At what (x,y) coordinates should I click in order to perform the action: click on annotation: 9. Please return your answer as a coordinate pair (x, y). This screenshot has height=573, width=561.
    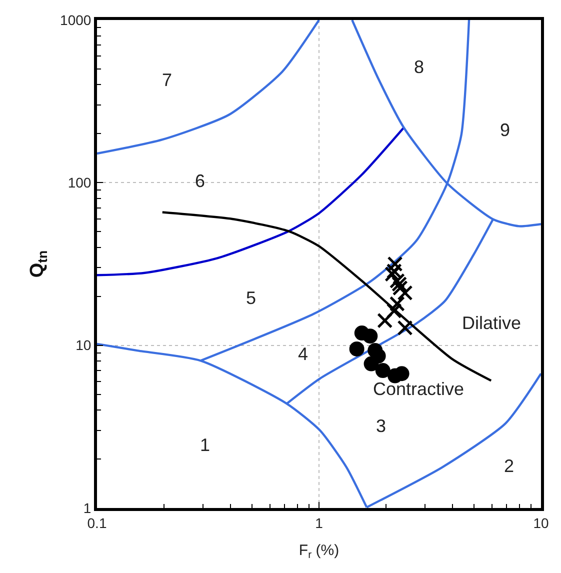
    Looking at the image, I should click on (505, 130).